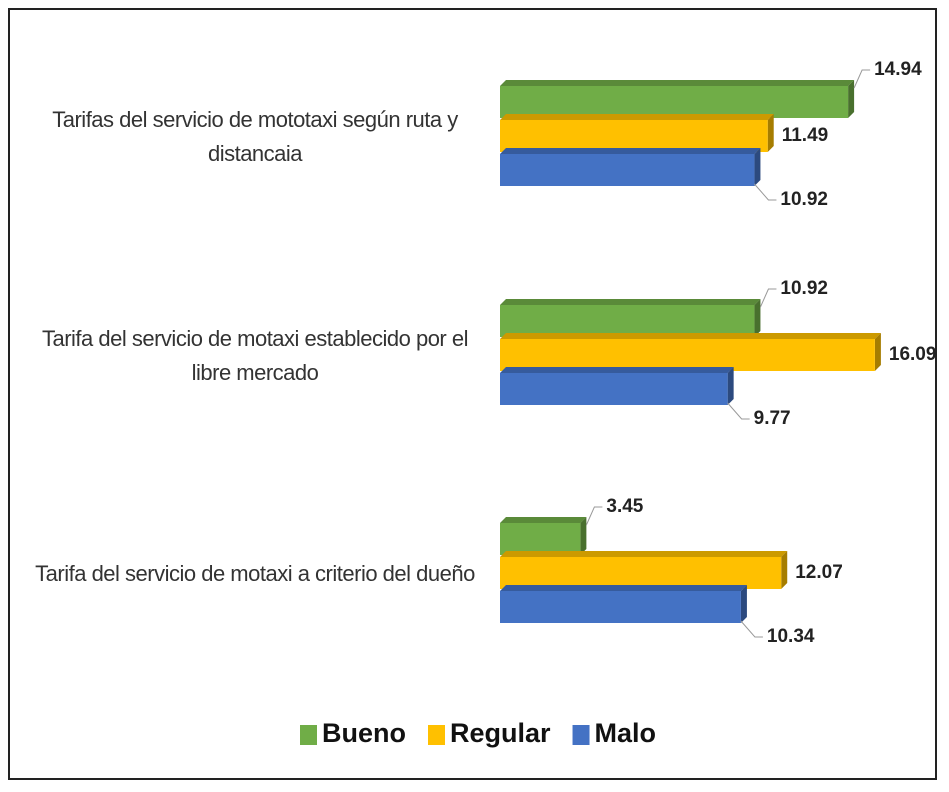 The height and width of the screenshot is (792, 949). Describe the element at coordinates (364, 733) in the screenshot. I see `legend-label: Bueno` at that location.